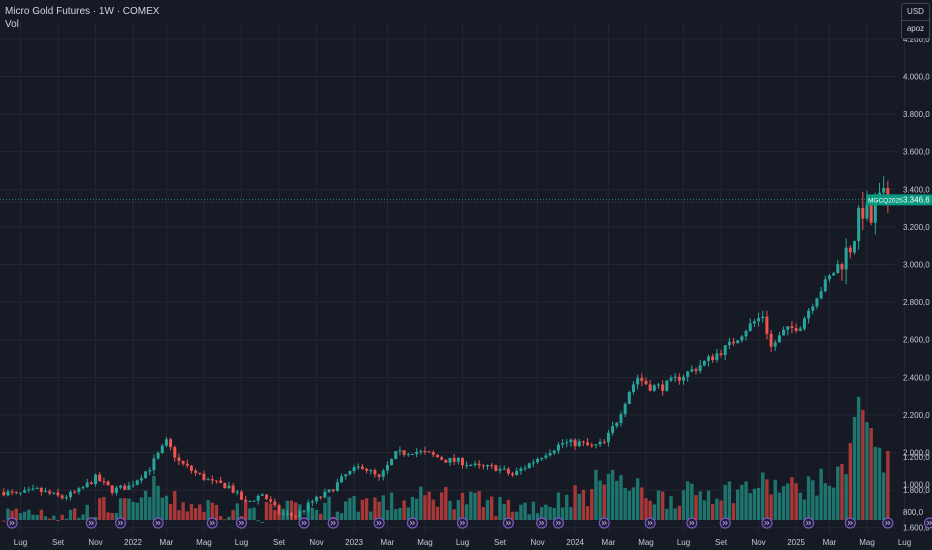 The height and width of the screenshot is (550, 932). Describe the element at coordinates (12, 24) in the screenshot. I see `volume-indicator-label: Vol` at that location.